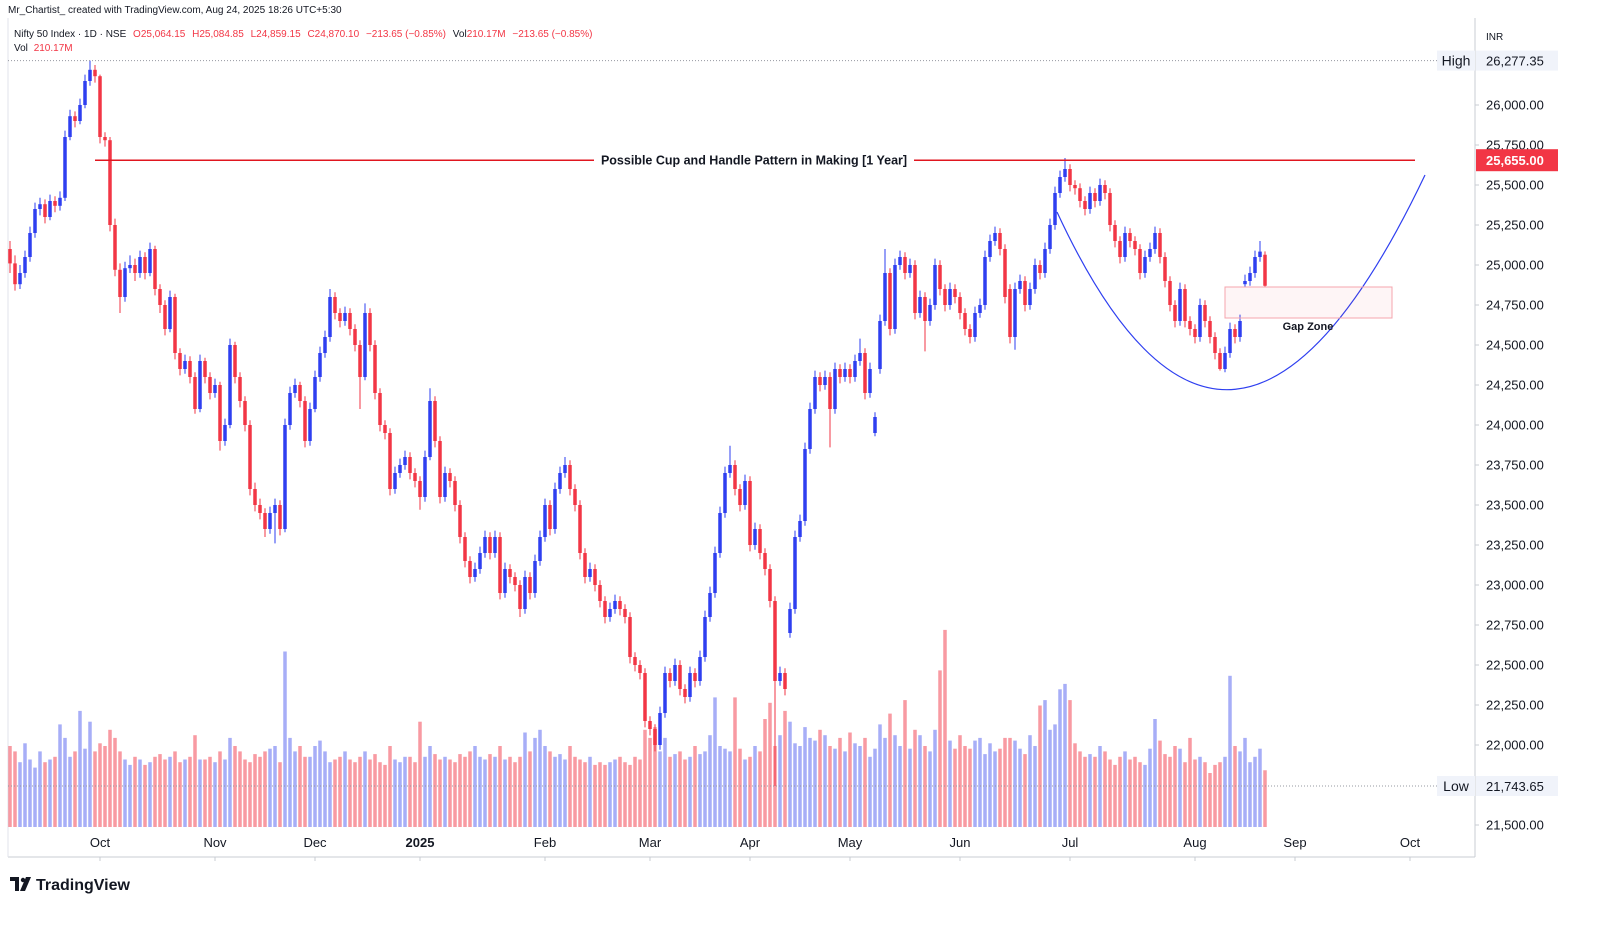 The width and height of the screenshot is (1600, 927). Describe the element at coordinates (83, 885) in the screenshot. I see `logo: TradingView` at that location.